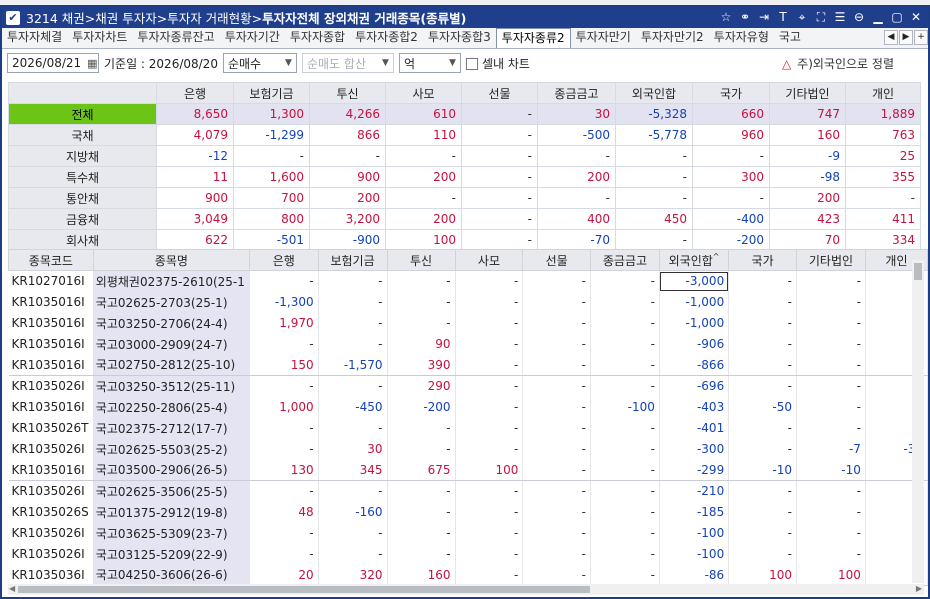  What do you see at coordinates (831, 260) in the screenshot?
I see `detail-col-header: 기타법인` at bounding box center [831, 260].